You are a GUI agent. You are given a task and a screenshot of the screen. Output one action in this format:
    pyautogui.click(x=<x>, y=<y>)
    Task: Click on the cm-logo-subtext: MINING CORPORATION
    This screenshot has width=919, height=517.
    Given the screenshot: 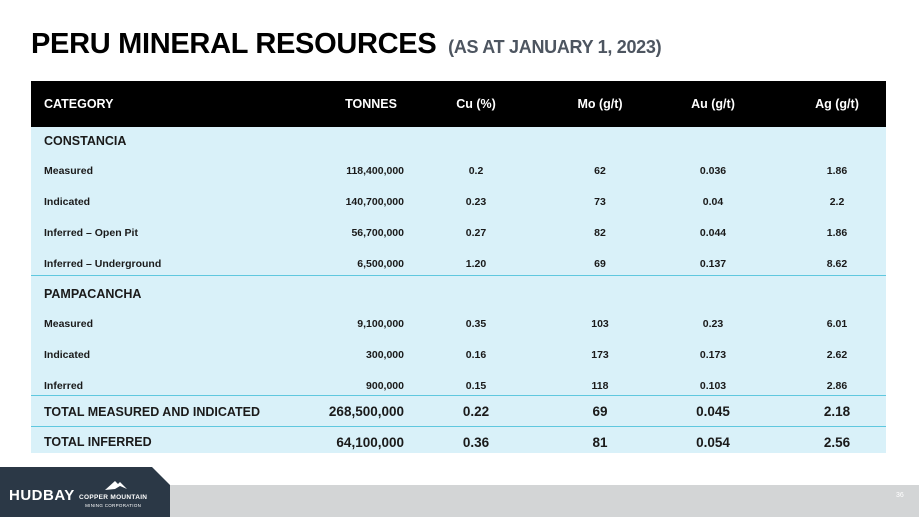 What is the action you would take?
    pyautogui.click(x=113, y=505)
    